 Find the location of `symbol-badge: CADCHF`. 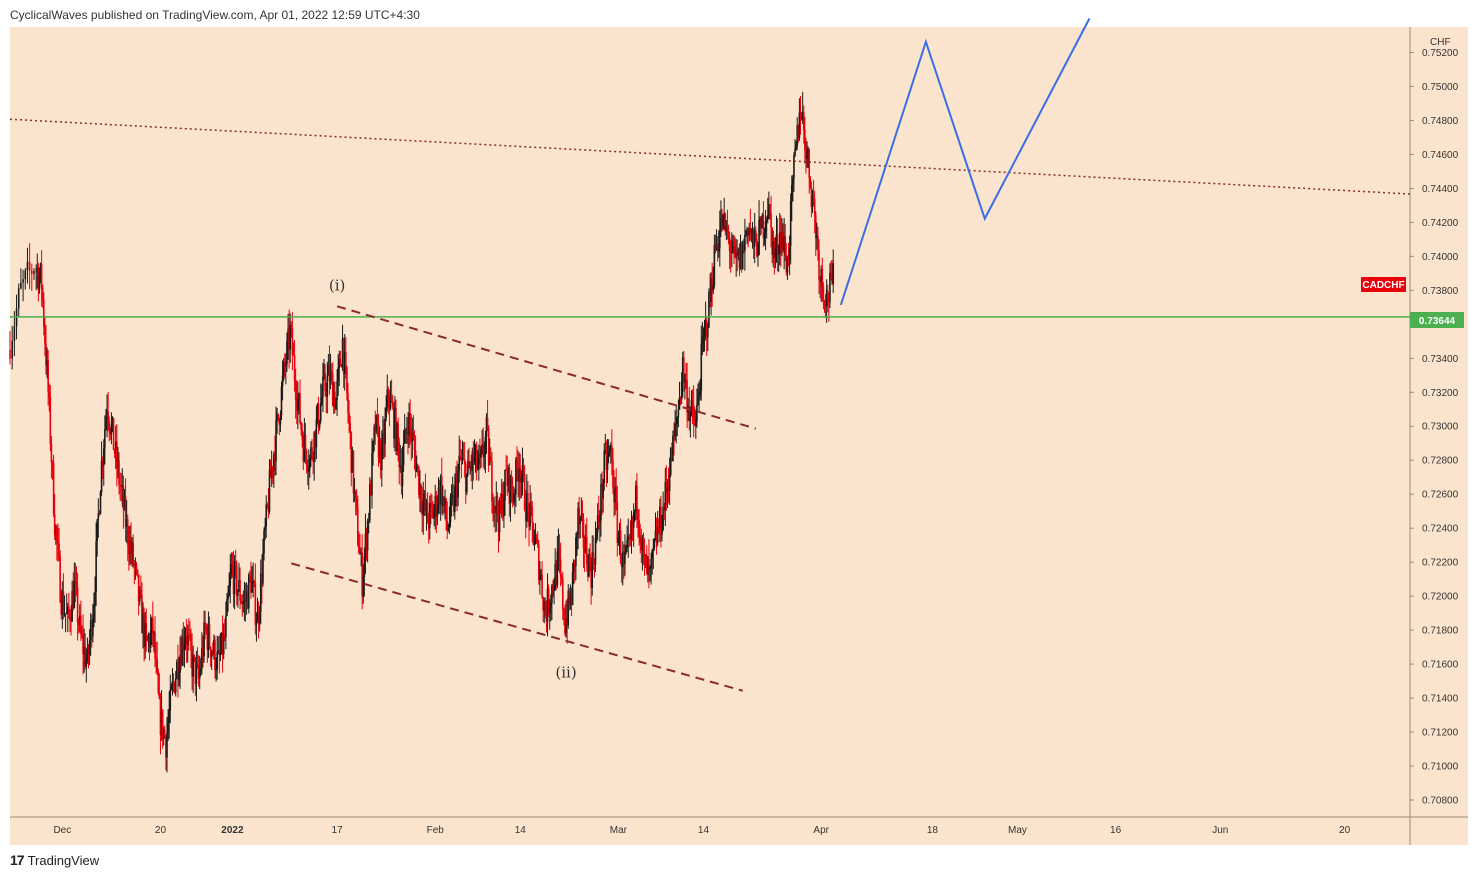

symbol-badge: CADCHF is located at coordinates (1383, 284).